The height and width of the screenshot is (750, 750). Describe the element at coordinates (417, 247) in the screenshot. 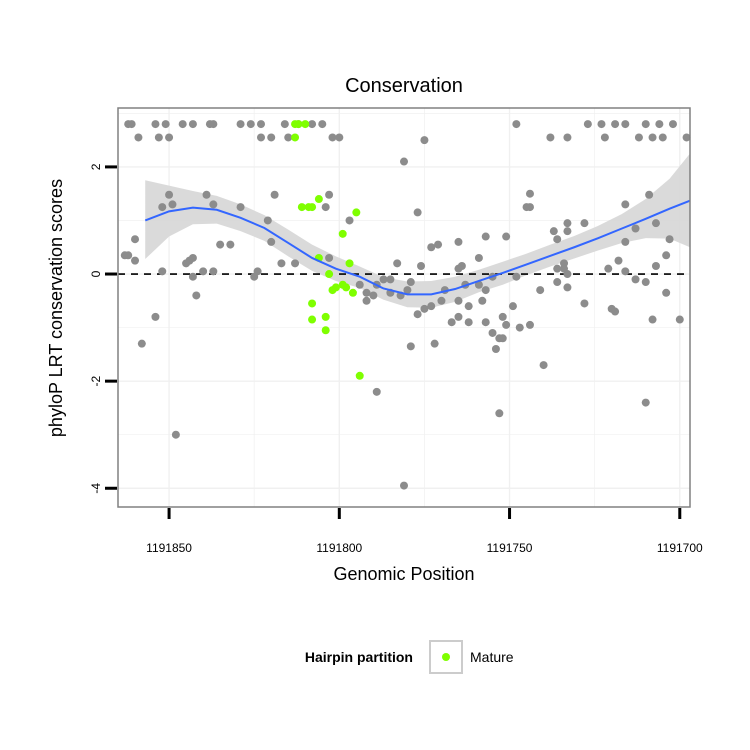

I see `smooth-curve` at that location.